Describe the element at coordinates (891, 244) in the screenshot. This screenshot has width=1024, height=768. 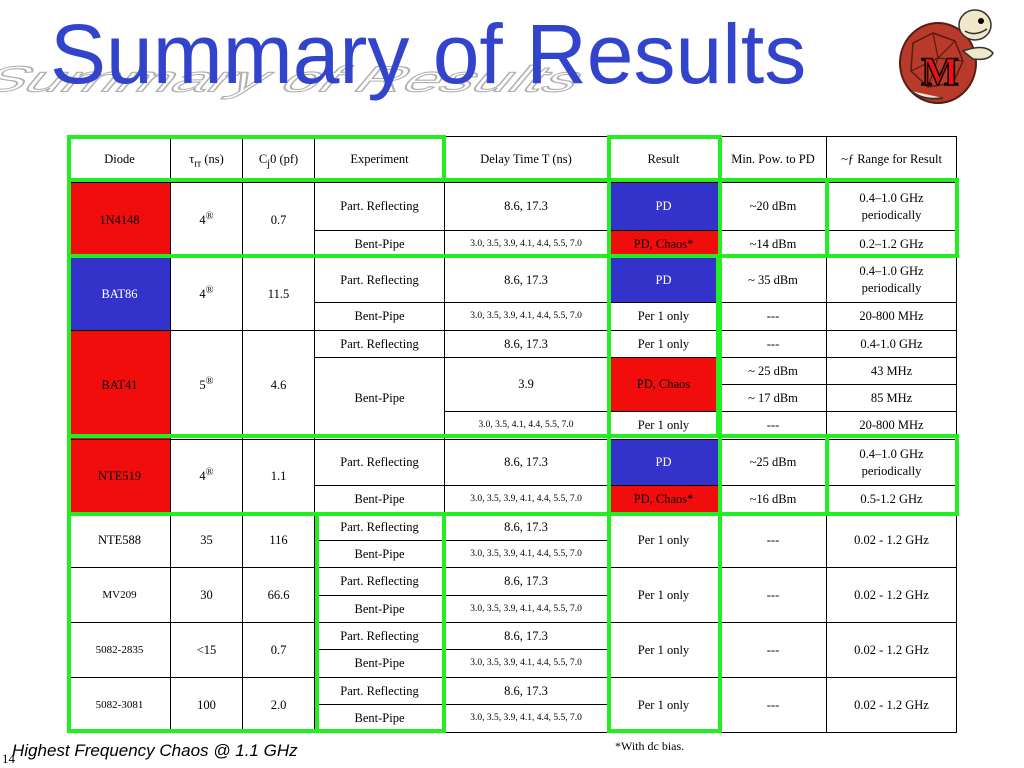
I see `range-cell: 0.2–1.2 GHz` at that location.